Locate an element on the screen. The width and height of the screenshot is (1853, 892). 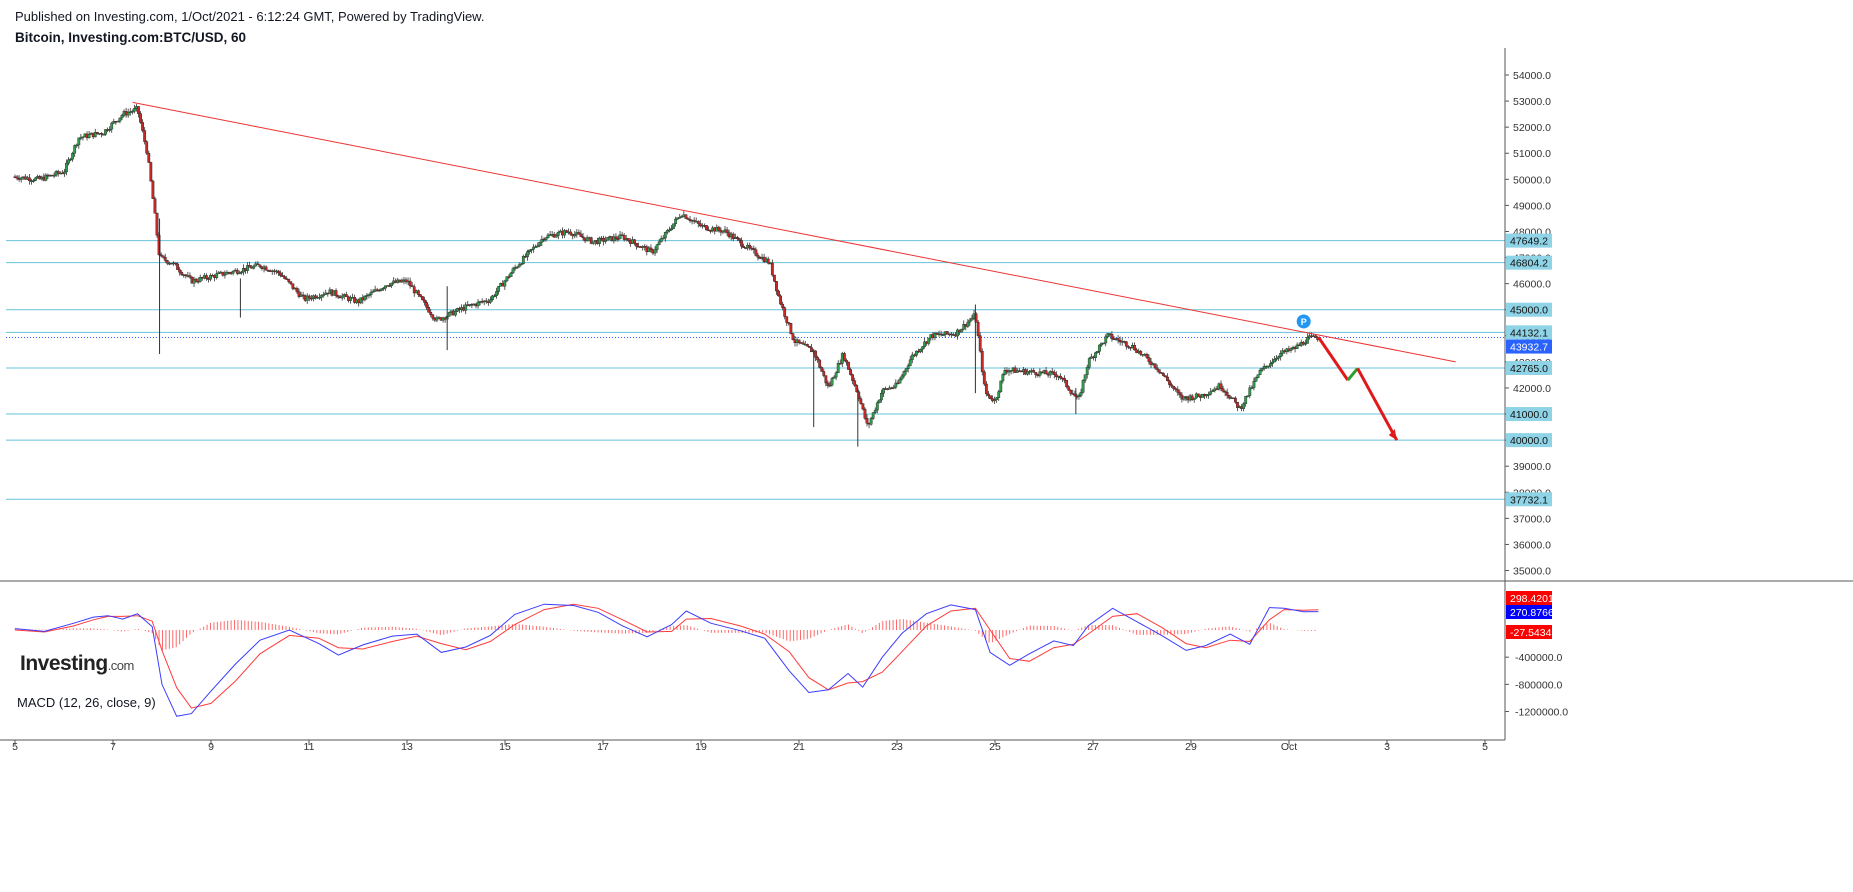
macd-badge is located at coordinates (1529, 612).